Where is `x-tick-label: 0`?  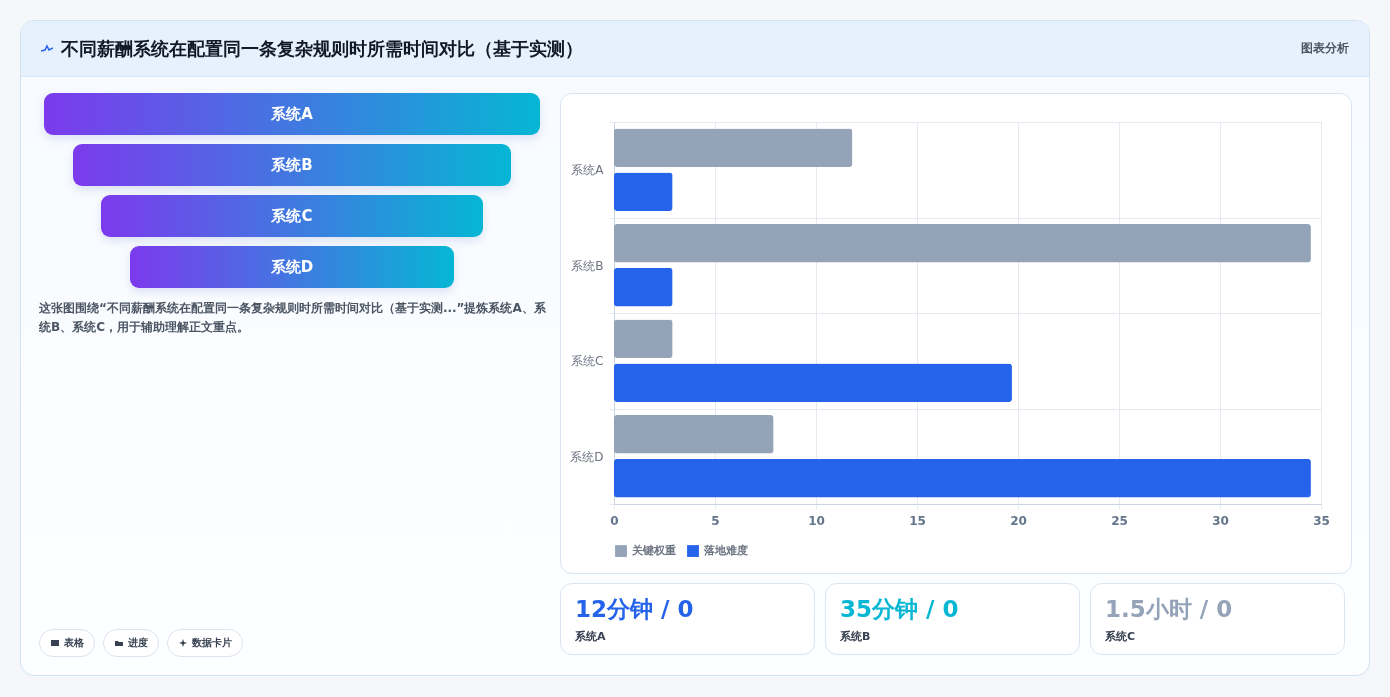
x-tick-label: 0 is located at coordinates (614, 520).